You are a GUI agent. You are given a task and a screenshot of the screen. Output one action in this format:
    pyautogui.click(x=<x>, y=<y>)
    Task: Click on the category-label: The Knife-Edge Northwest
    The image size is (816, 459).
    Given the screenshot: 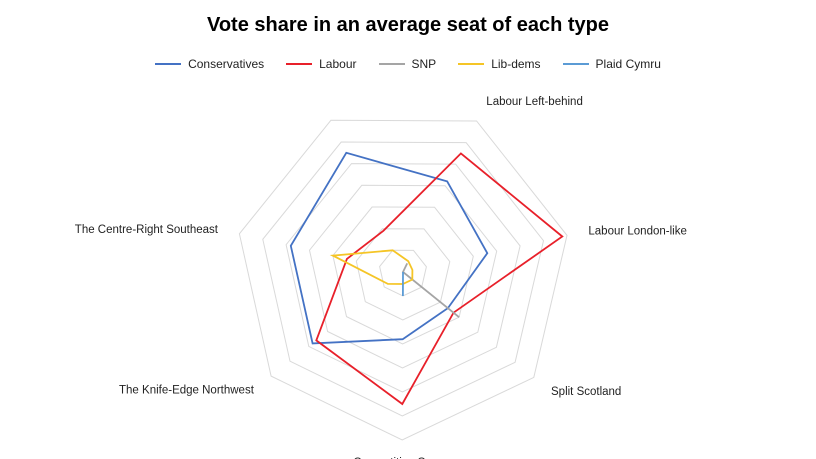 What is the action you would take?
    pyautogui.click(x=187, y=391)
    